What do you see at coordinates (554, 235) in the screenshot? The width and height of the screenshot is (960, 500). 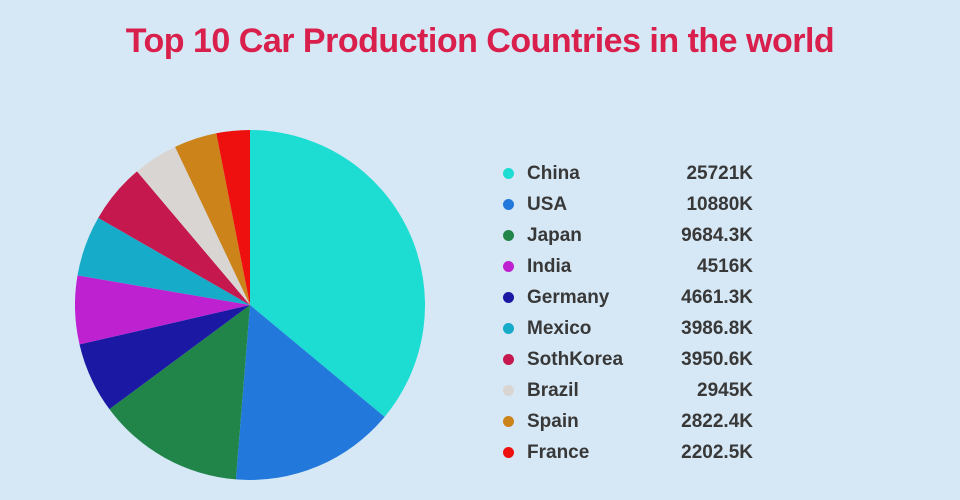 I see `legend-label: Japan` at bounding box center [554, 235].